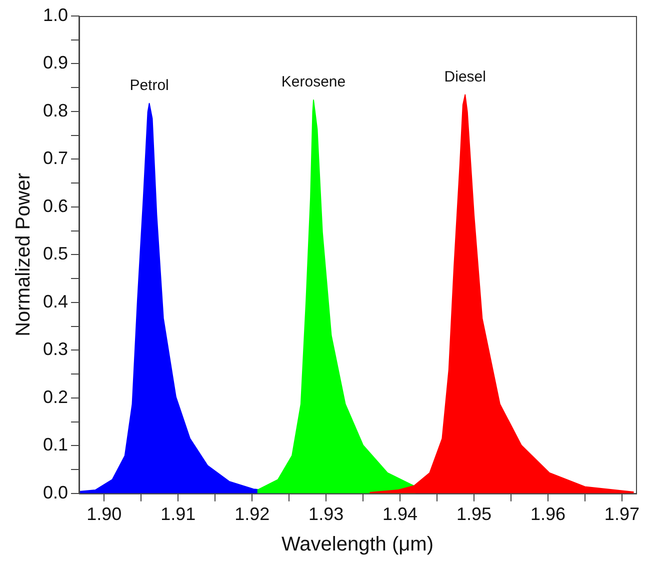  I want to click on y-tick-label: 0.6, so click(55, 206).